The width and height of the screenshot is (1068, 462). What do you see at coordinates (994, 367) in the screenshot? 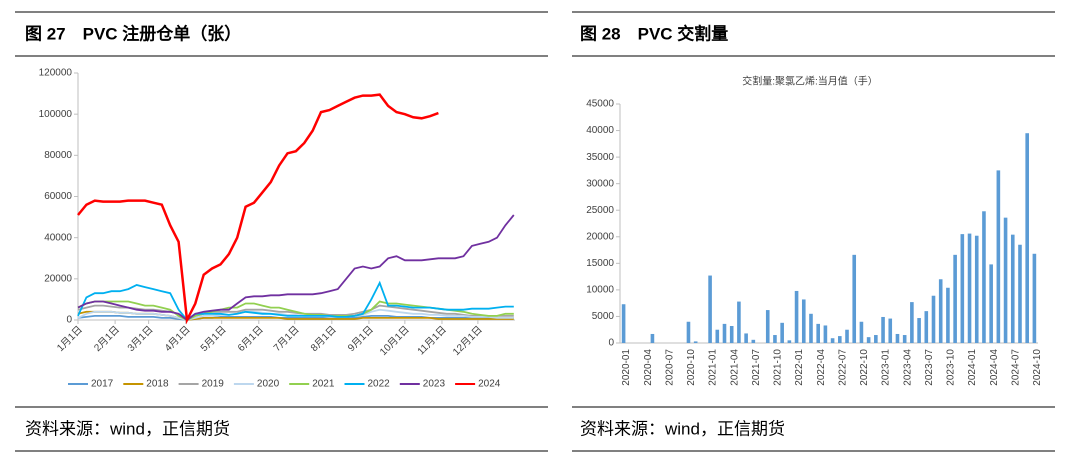
I see `x-tick-label: 2024-04` at bounding box center [994, 367].